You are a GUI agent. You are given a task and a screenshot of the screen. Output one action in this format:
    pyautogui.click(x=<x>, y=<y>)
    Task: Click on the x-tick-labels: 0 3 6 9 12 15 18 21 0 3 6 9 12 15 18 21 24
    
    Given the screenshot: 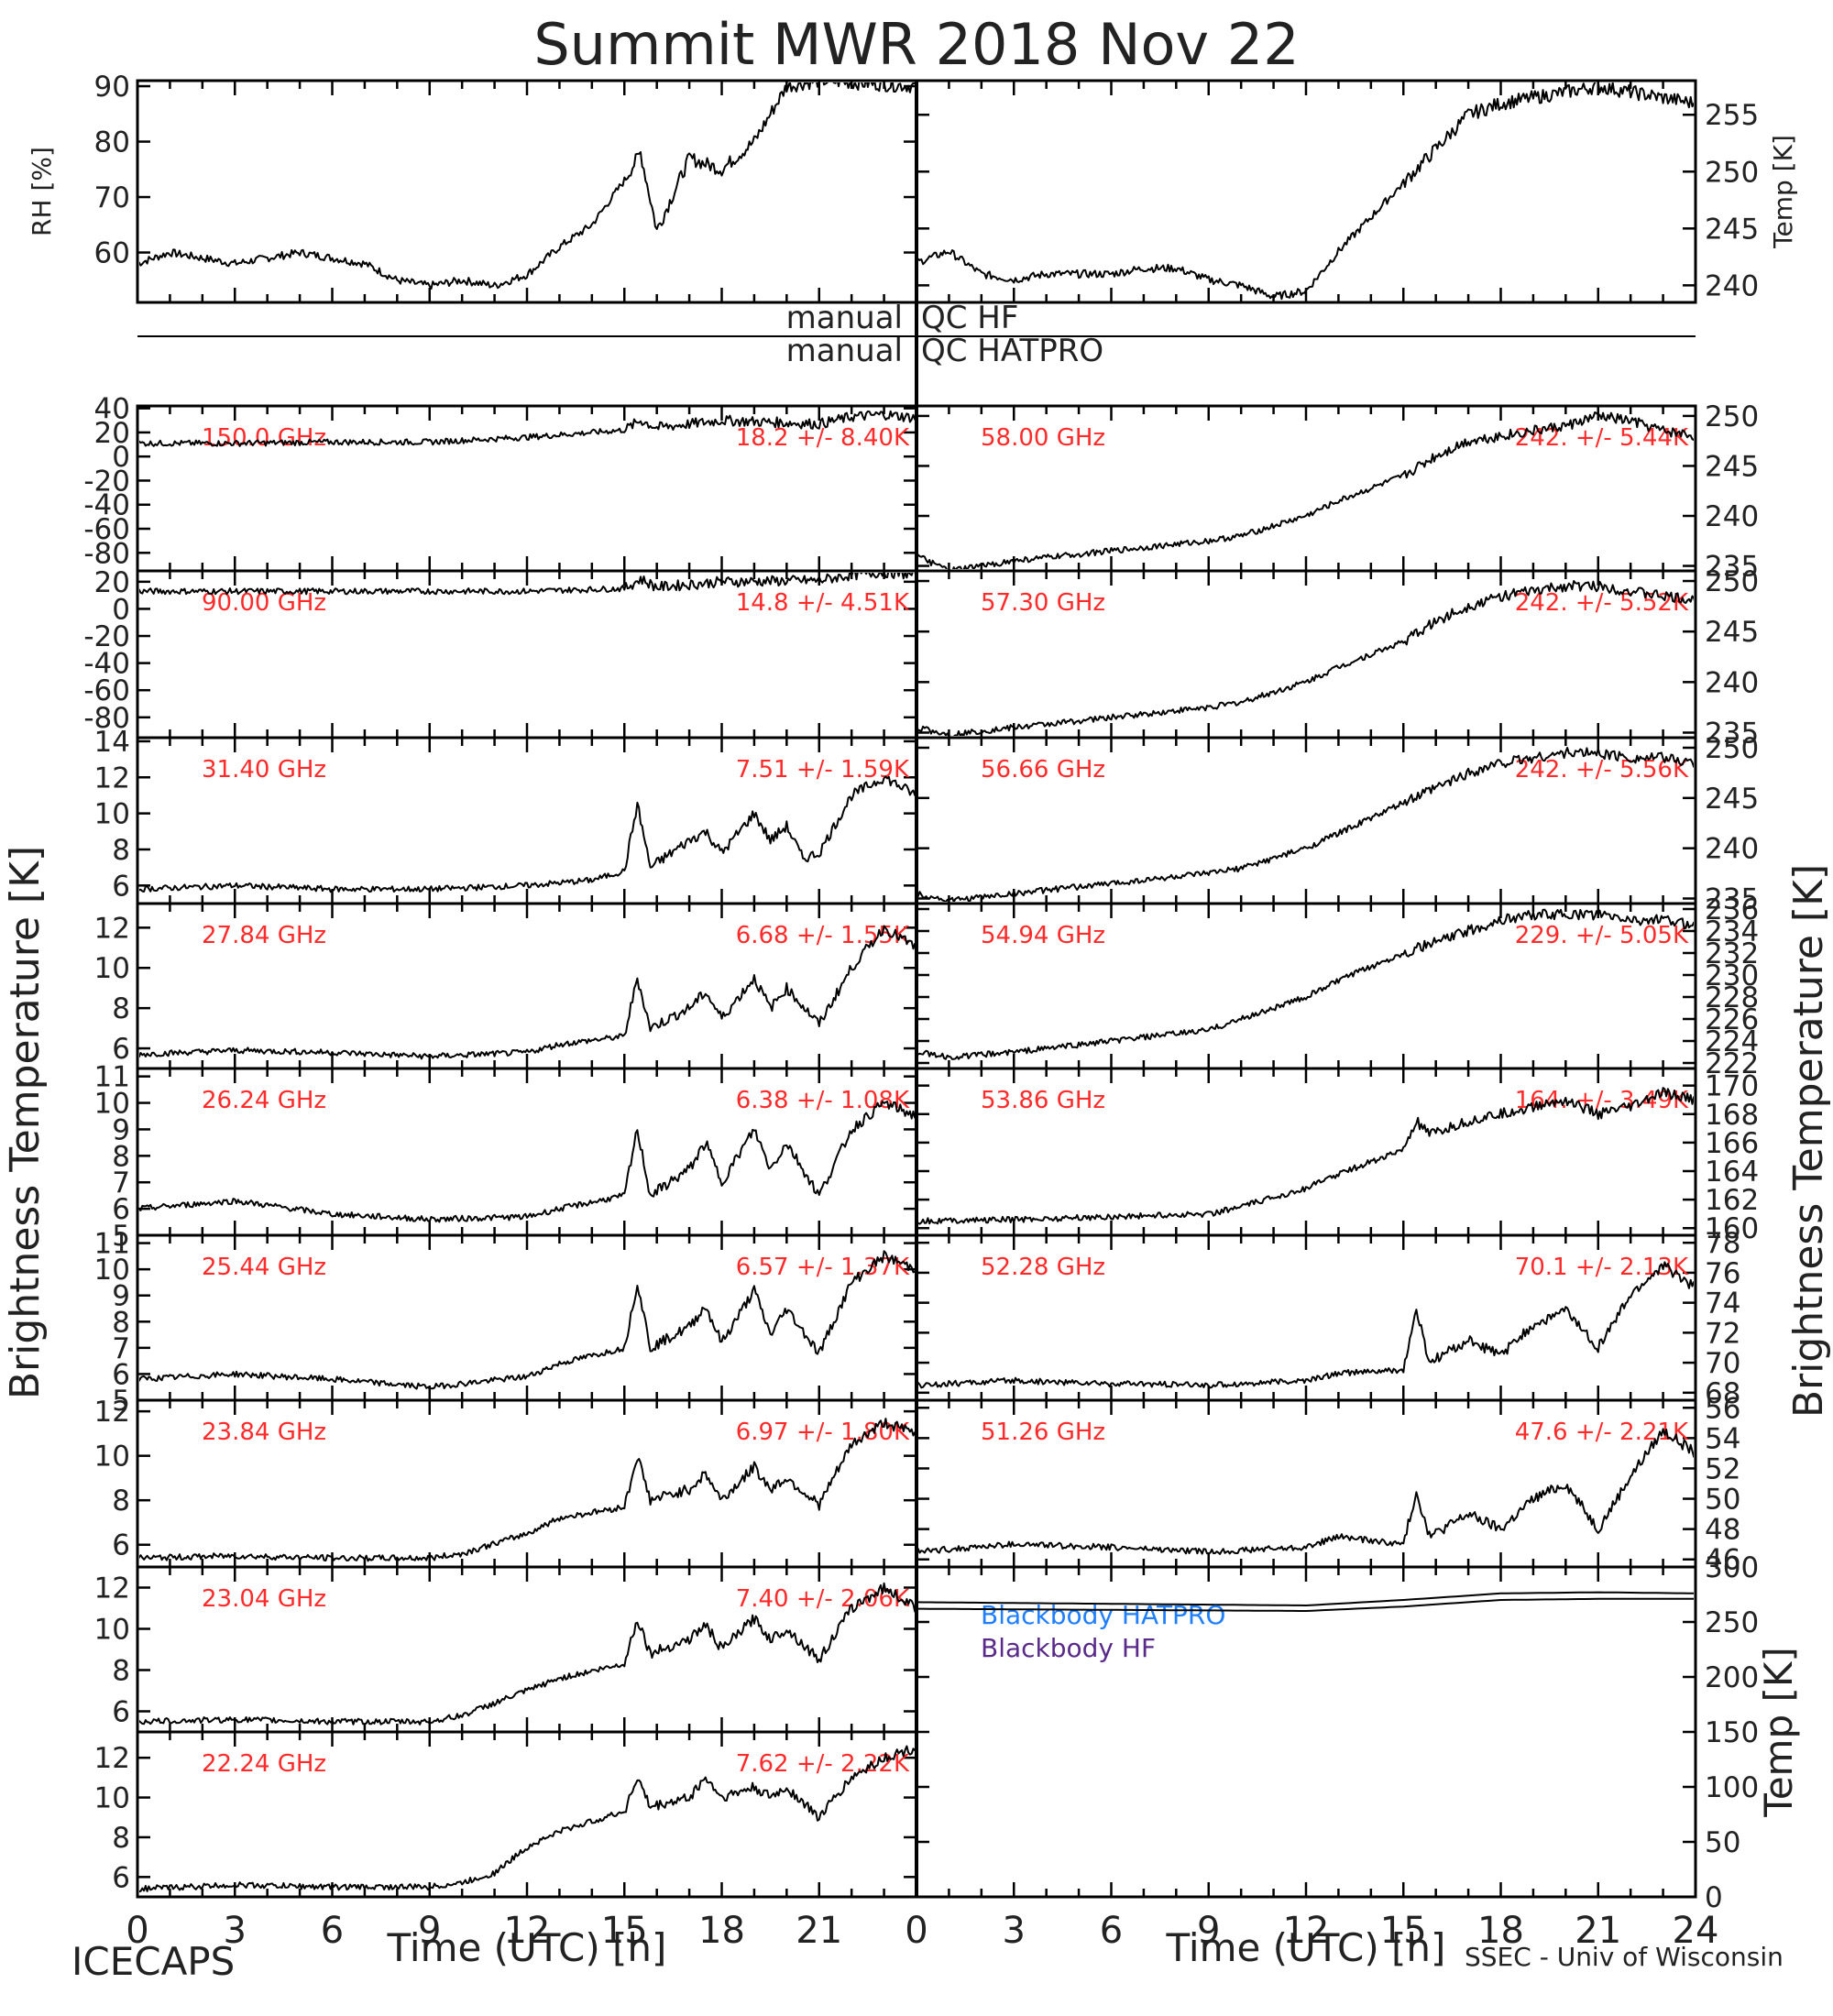 What is the action you would take?
    pyautogui.click(x=922, y=1931)
    